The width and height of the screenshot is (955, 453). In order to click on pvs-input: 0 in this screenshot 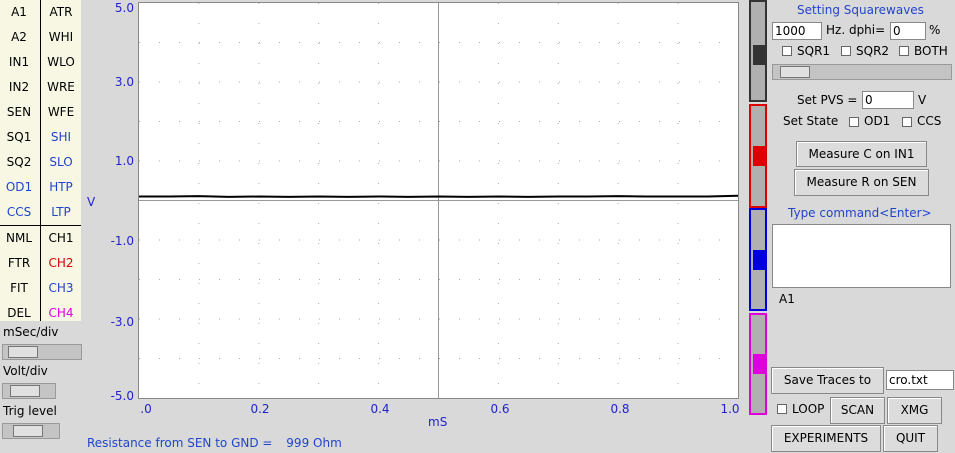, I will do `click(888, 100)`.